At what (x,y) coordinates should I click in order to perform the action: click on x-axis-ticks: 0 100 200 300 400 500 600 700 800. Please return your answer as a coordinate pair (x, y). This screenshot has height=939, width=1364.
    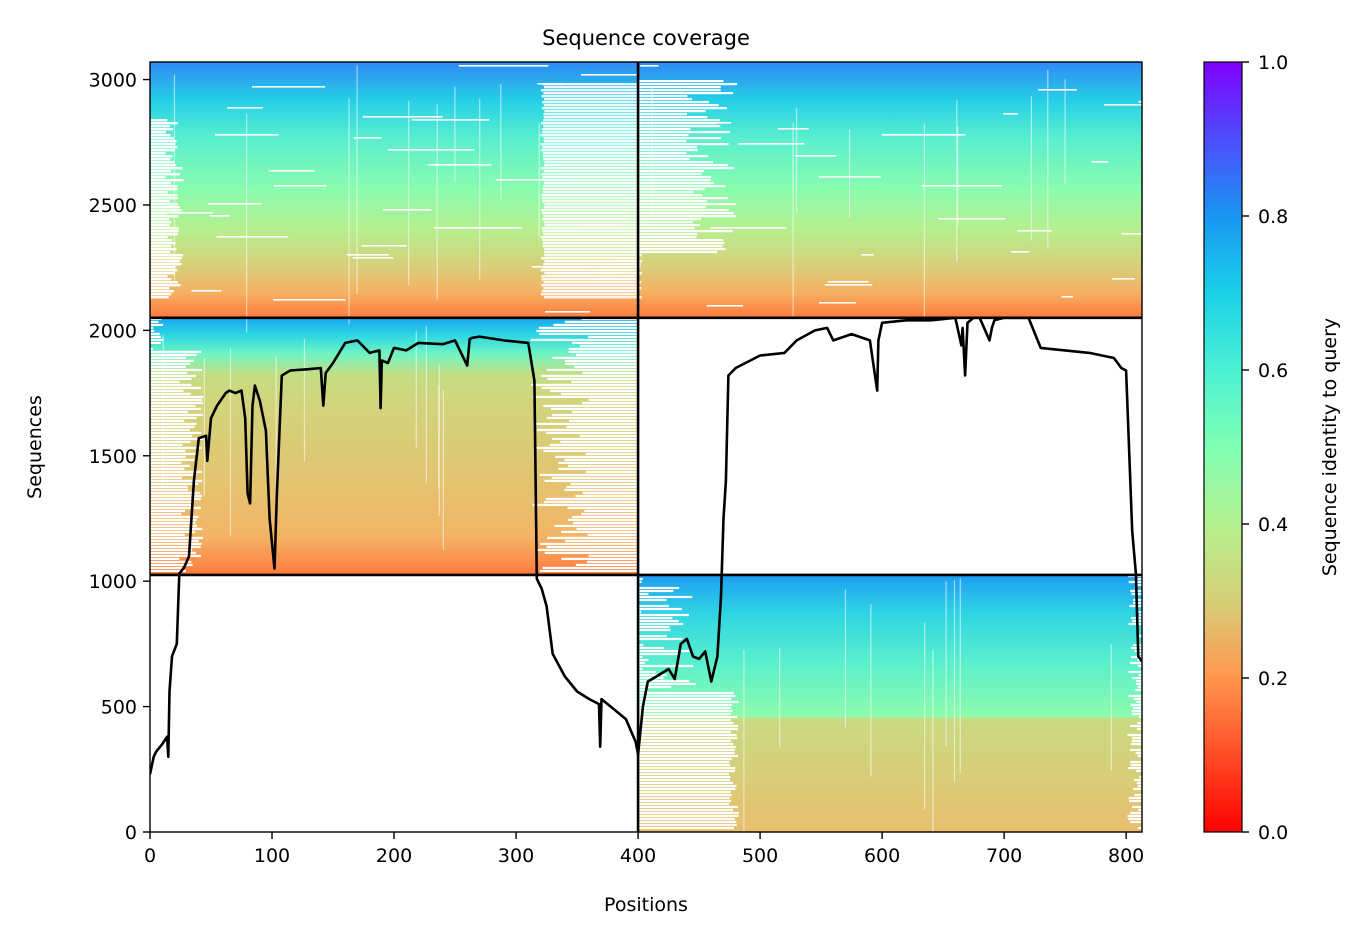
    Looking at the image, I should click on (644, 849).